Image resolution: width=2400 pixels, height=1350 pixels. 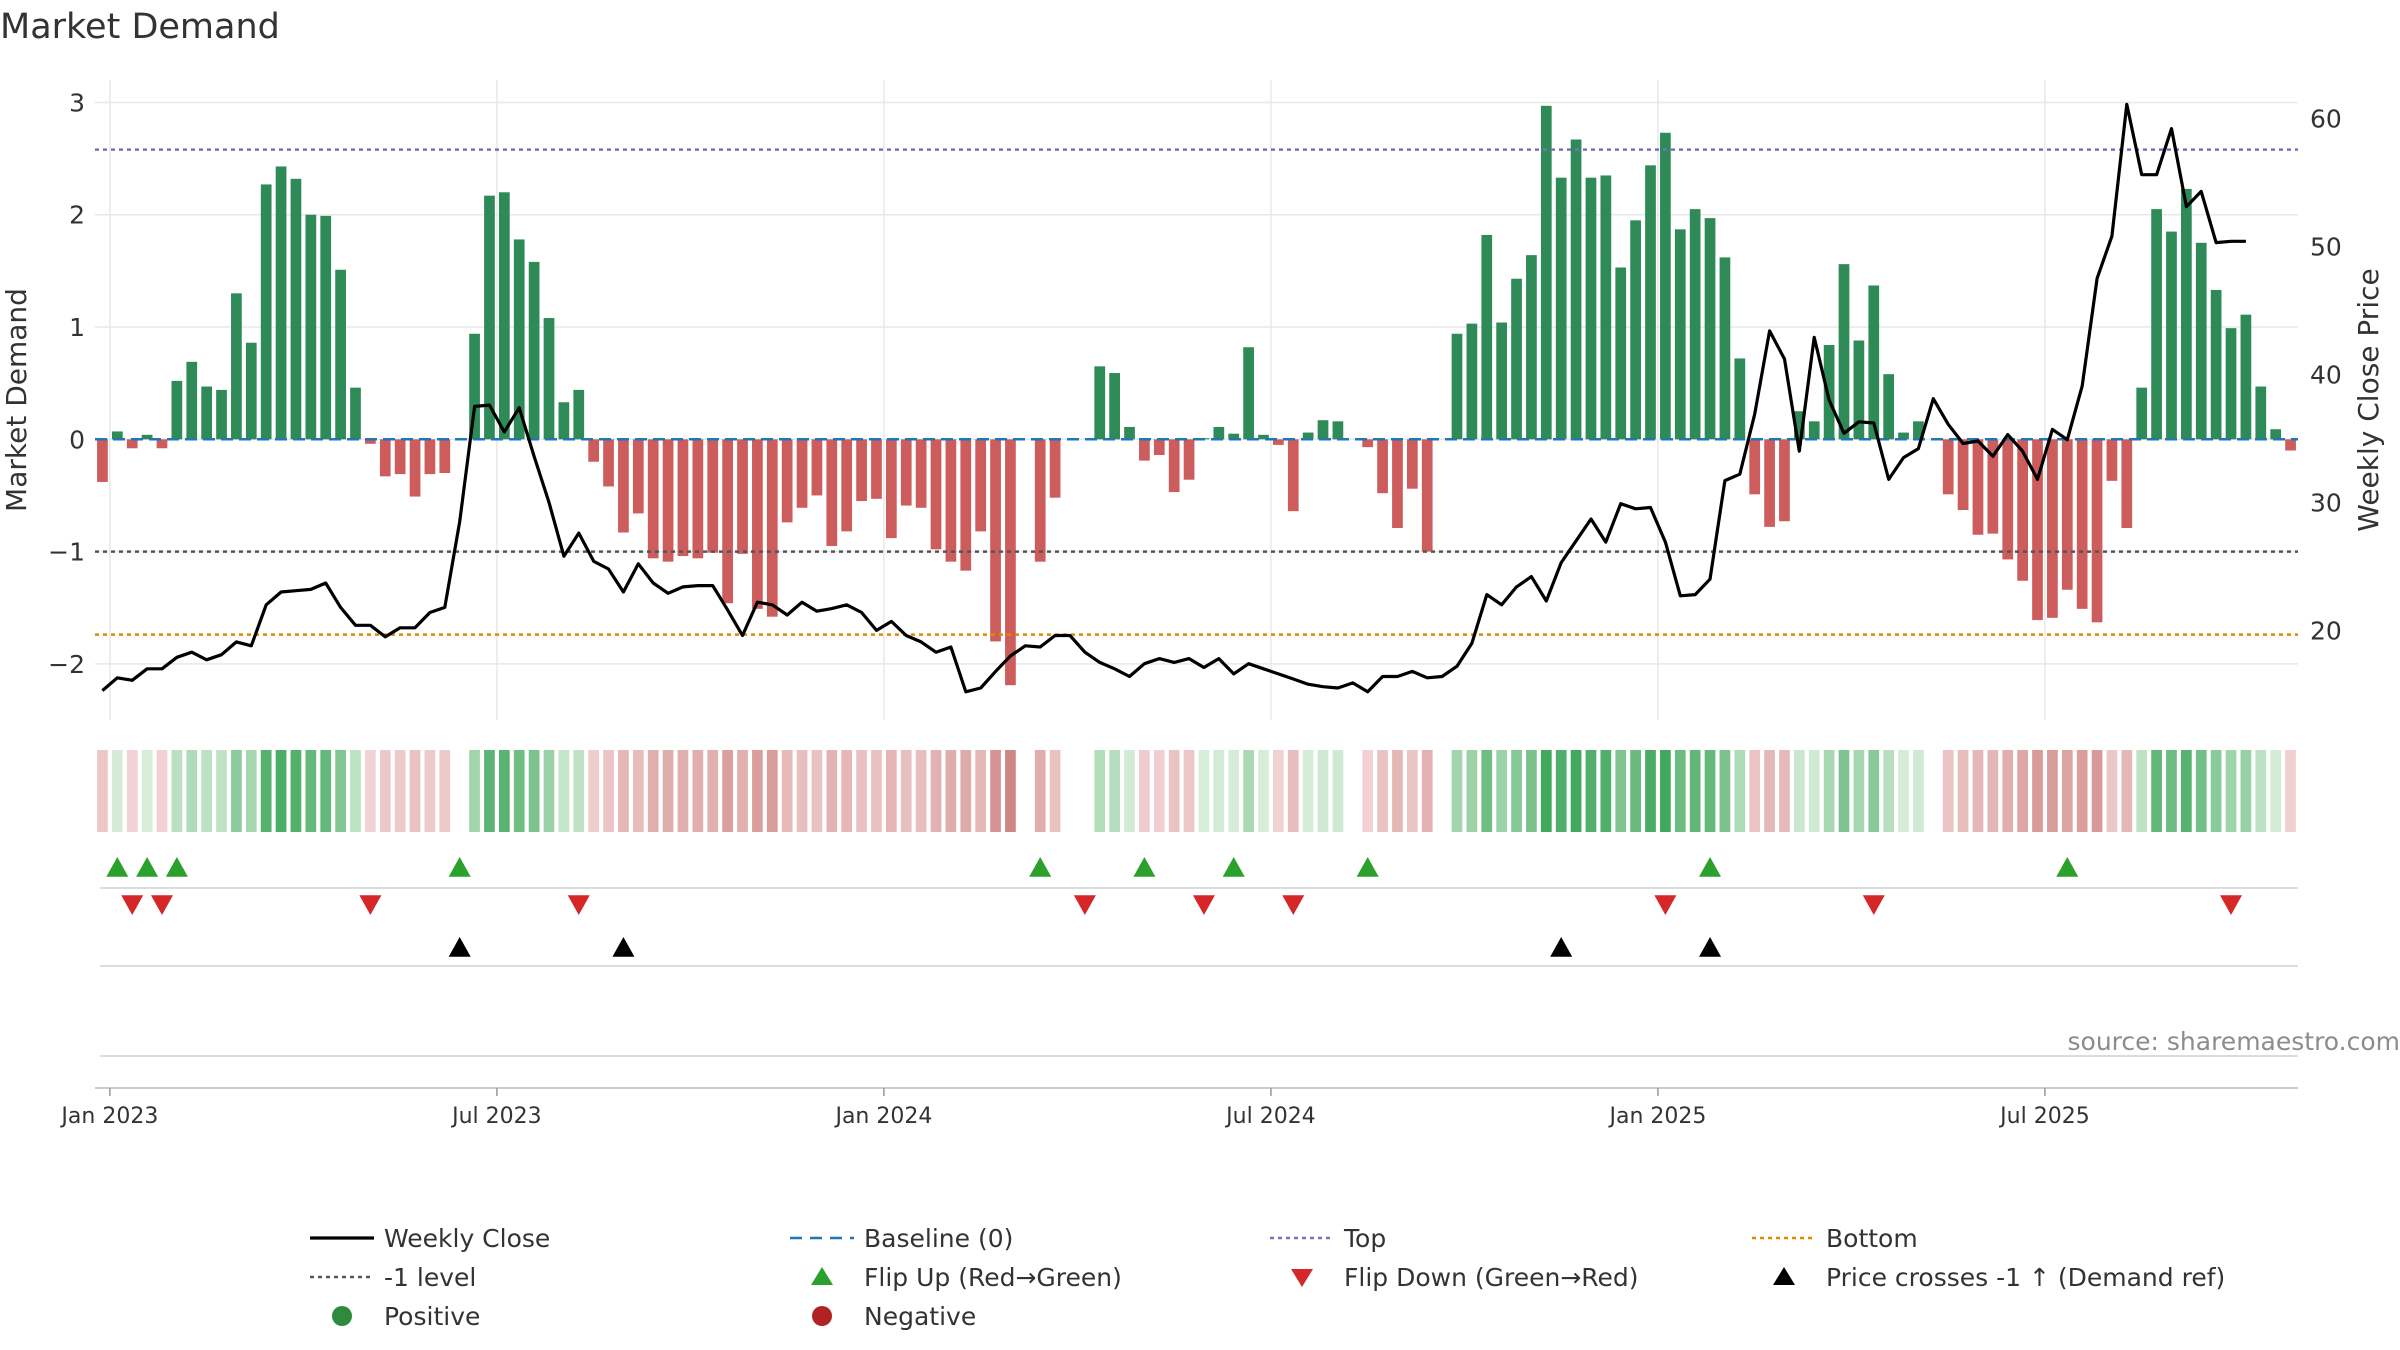 I want to click on legend-label: Positive, so click(x=432, y=1316).